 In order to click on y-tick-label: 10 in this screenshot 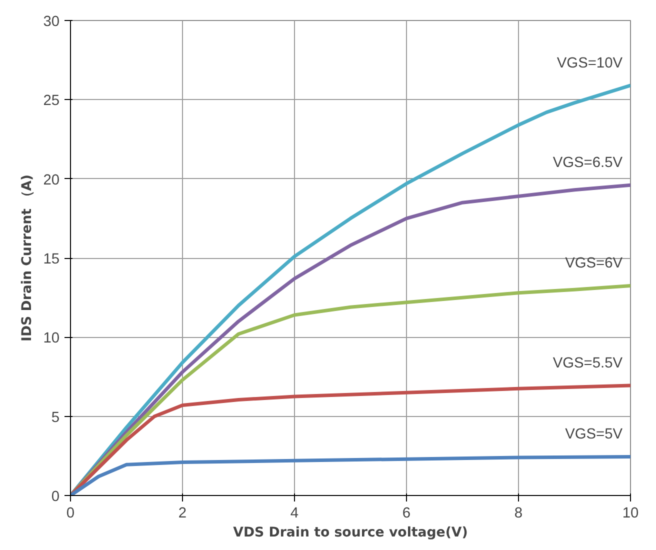, I will do `click(51, 338)`.